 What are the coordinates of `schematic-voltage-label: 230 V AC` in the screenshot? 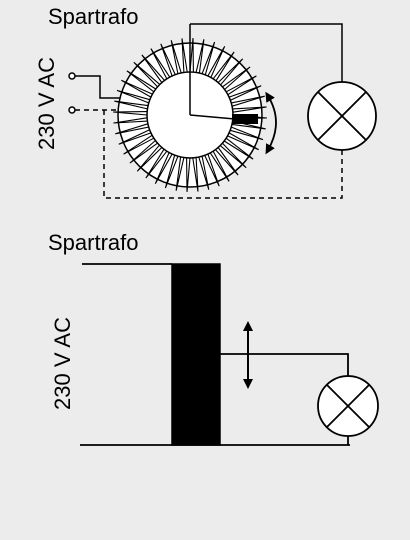 It's located at (62, 363).